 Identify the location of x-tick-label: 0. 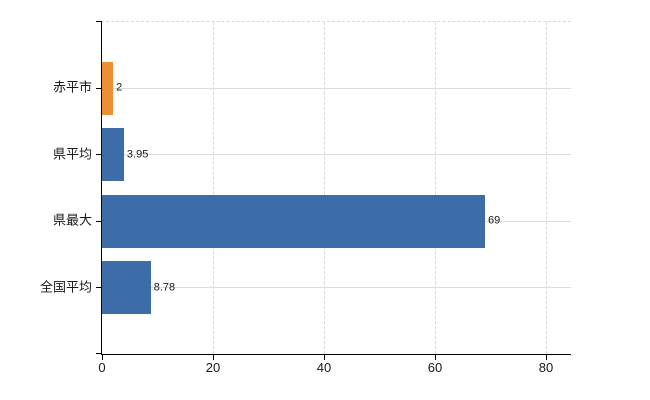
(102, 367).